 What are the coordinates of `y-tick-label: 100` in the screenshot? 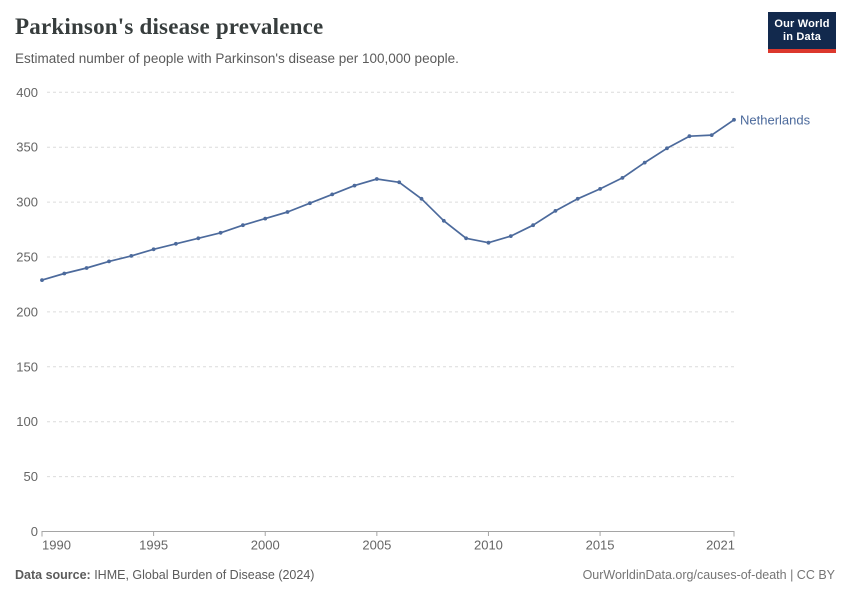 It's located at (27, 421).